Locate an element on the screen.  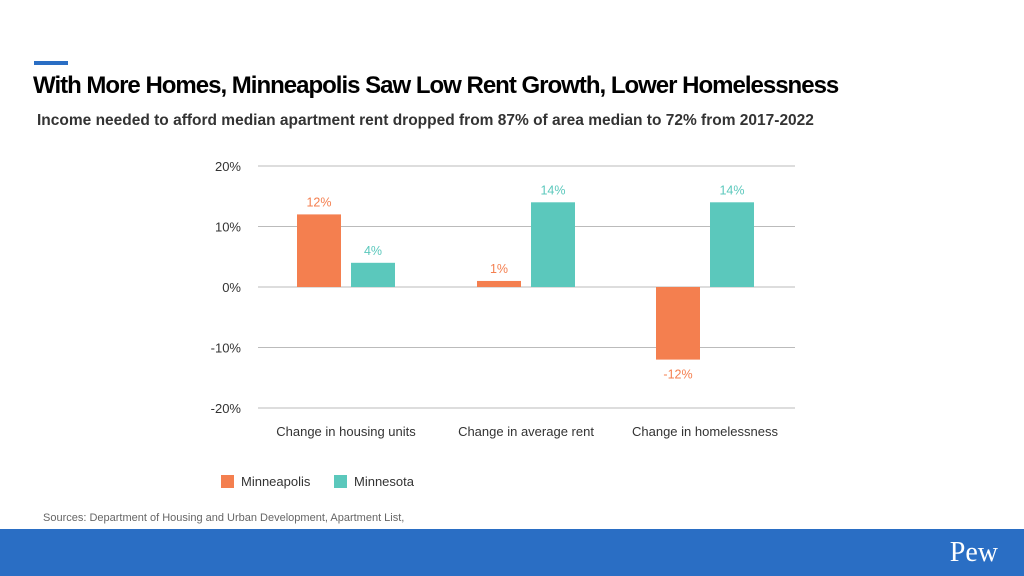
pew-logo: Pew is located at coordinates (973, 552).